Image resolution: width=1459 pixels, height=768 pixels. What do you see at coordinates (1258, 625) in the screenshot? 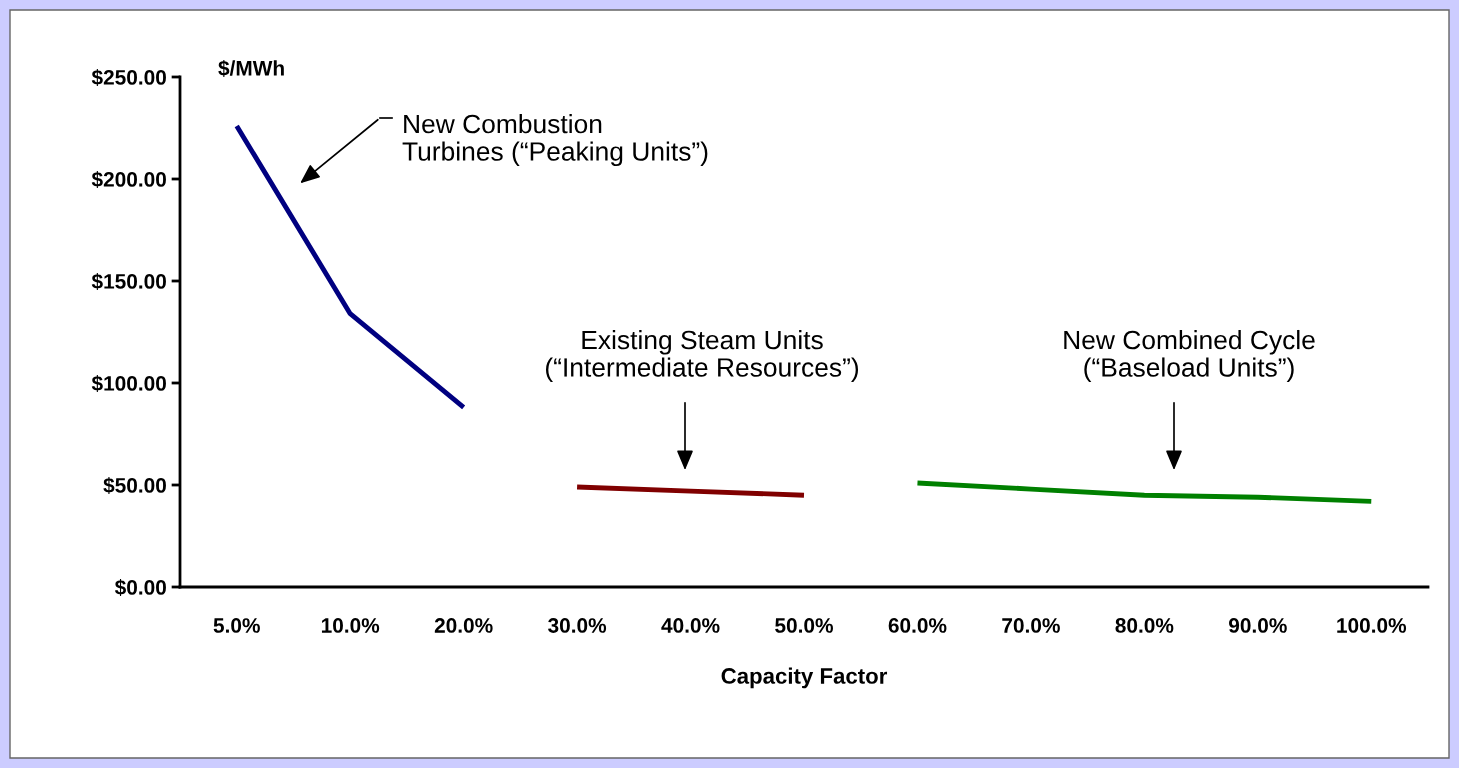
I see `x-tick-label: 90.0%` at bounding box center [1258, 625].